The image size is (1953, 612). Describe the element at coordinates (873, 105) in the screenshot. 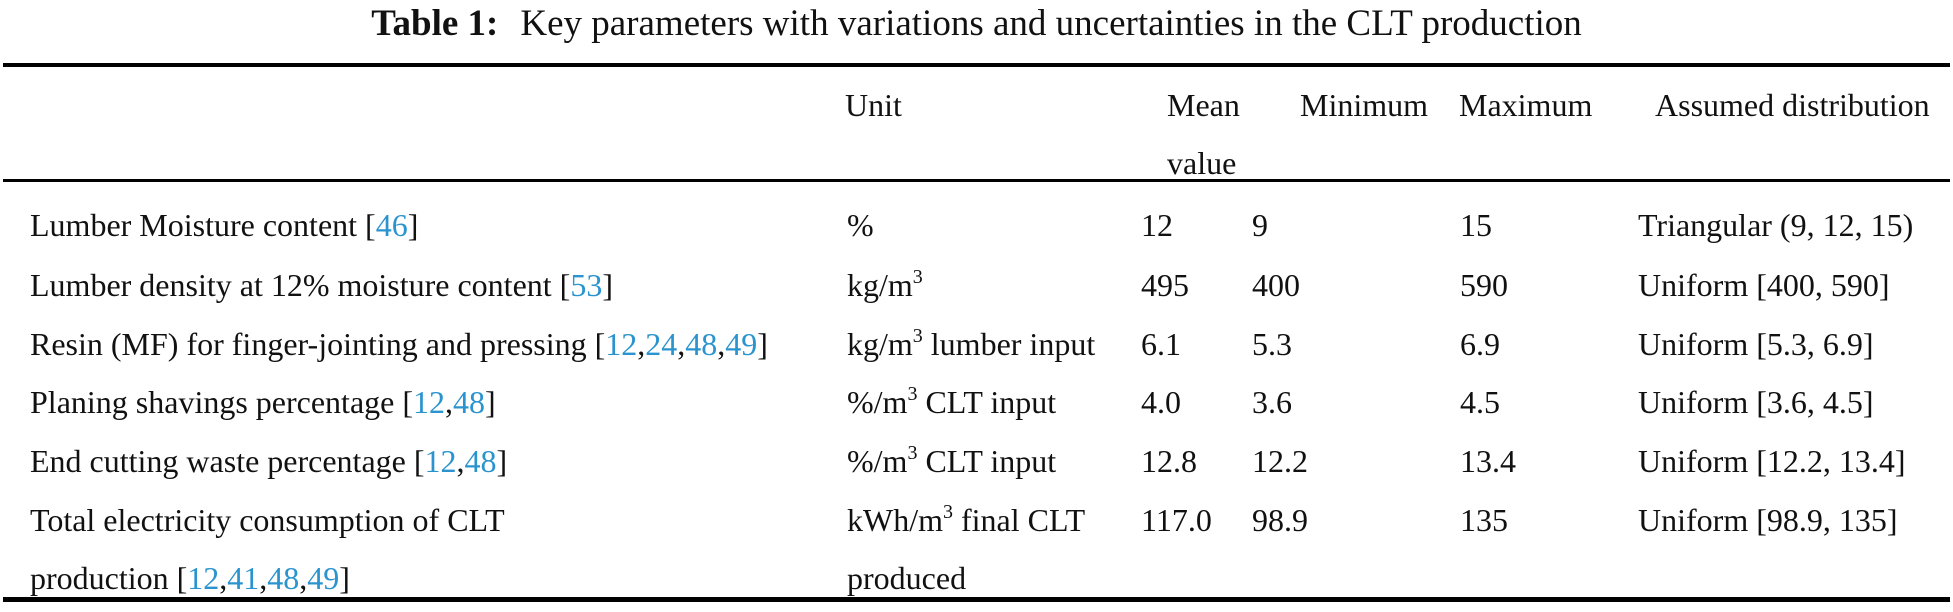

I see `column-header-unit: Unit` at that location.